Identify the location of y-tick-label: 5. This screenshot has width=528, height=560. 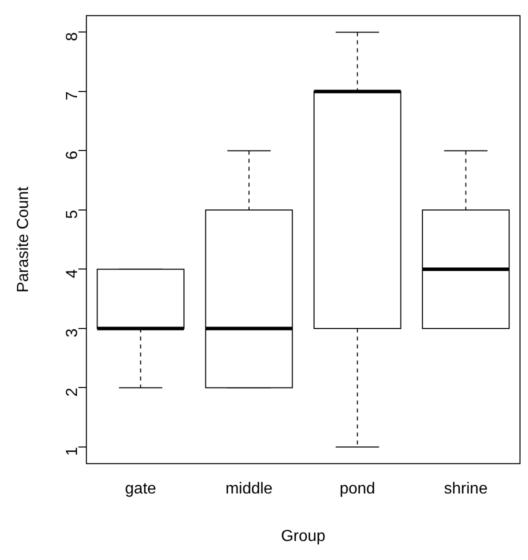
(72, 214).